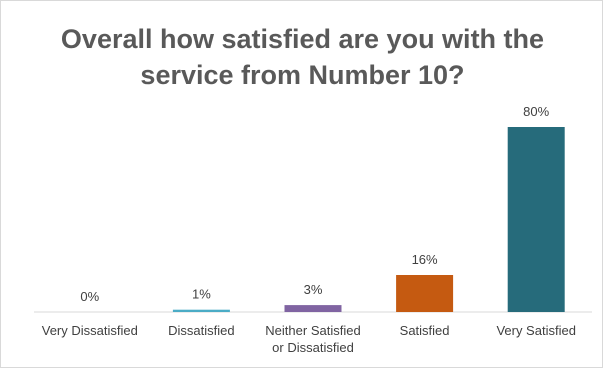 The height and width of the screenshot is (368, 603). What do you see at coordinates (201, 294) in the screenshot?
I see `value-label-1: 1%` at bounding box center [201, 294].